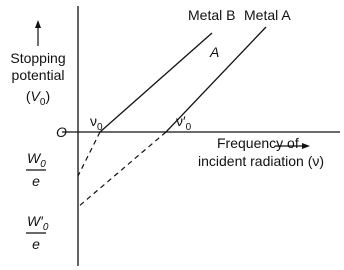  What do you see at coordinates (216, 79) in the screenshot?
I see `metal-a-line` at bounding box center [216, 79].